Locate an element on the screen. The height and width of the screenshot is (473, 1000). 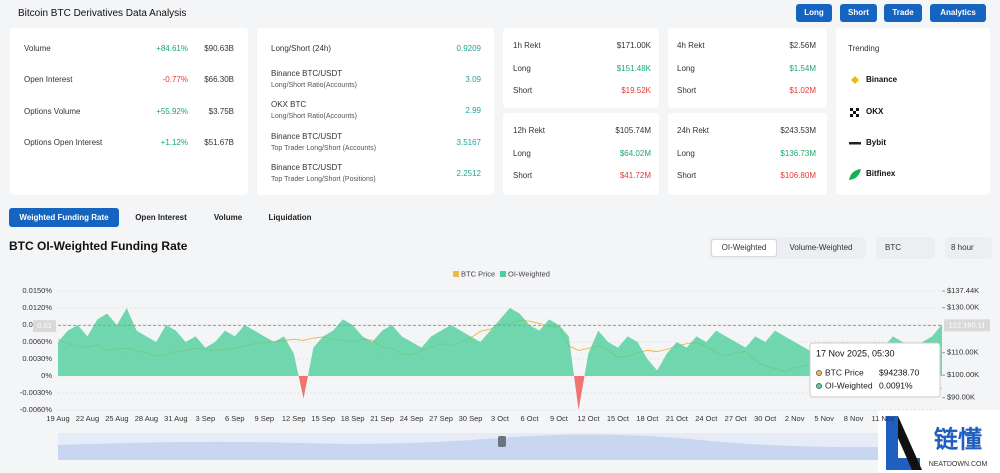
nav-button-label: Short is located at coordinates (858, 13).